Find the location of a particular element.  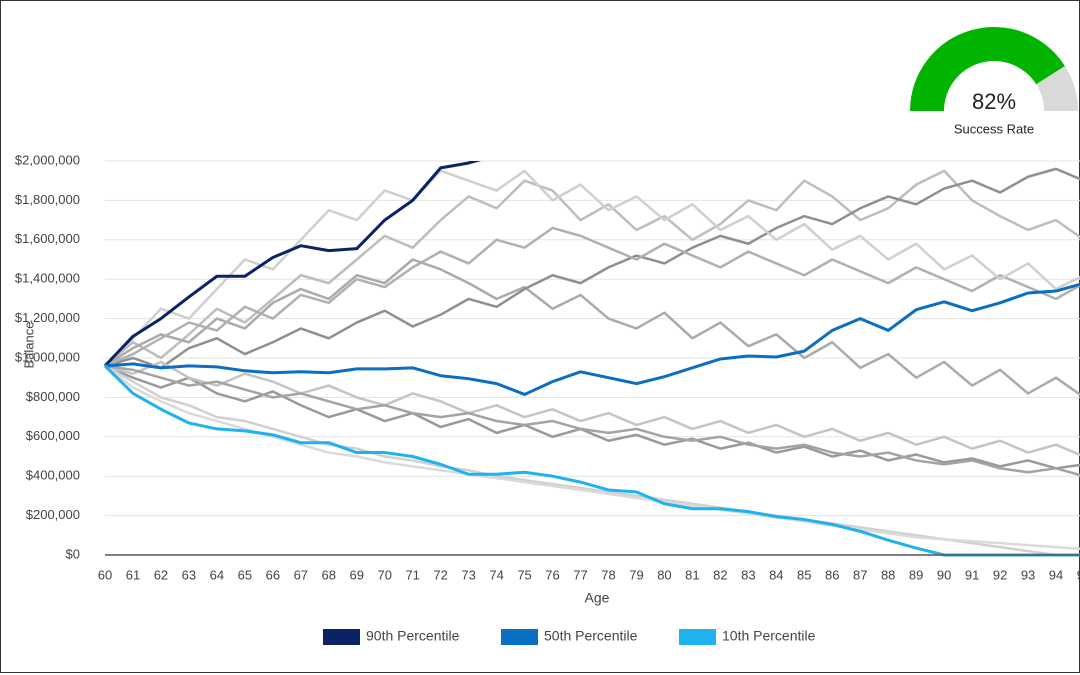

x-tick-label: 64 is located at coordinates (217, 574).